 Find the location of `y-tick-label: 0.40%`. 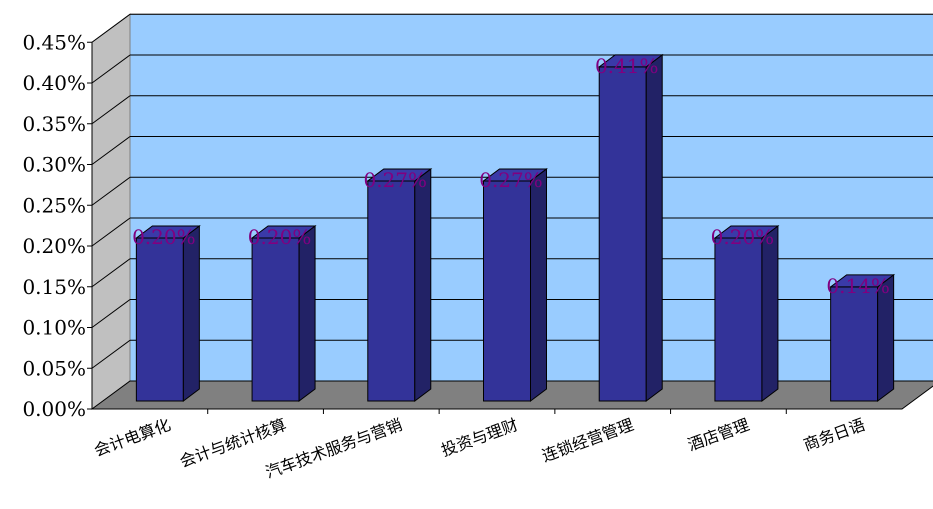

y-tick-label: 0.40% is located at coordinates (54, 83).